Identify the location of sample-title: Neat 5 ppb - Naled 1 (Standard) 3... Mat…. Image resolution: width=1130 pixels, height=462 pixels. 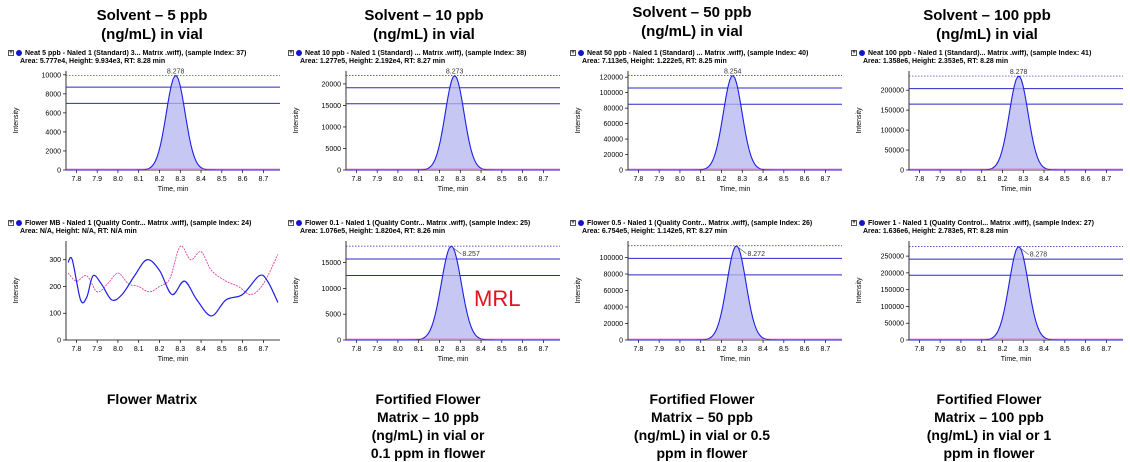
(136, 53).